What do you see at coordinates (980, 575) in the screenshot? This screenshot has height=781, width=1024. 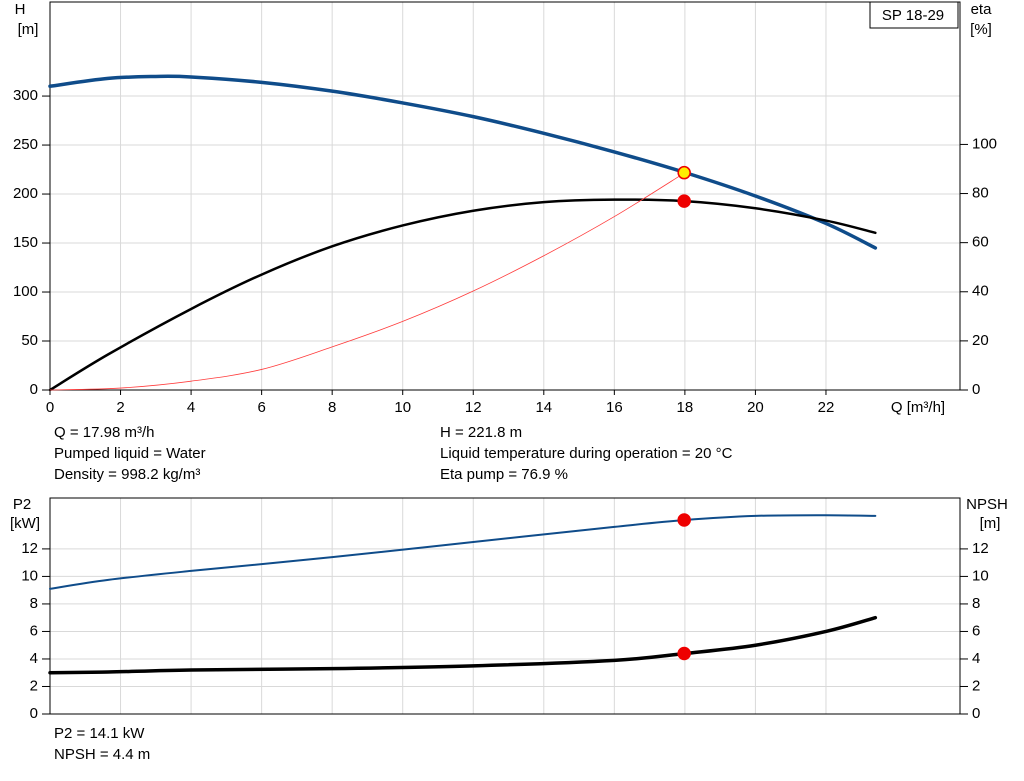 I see `y2-tick-label: 10` at bounding box center [980, 575].